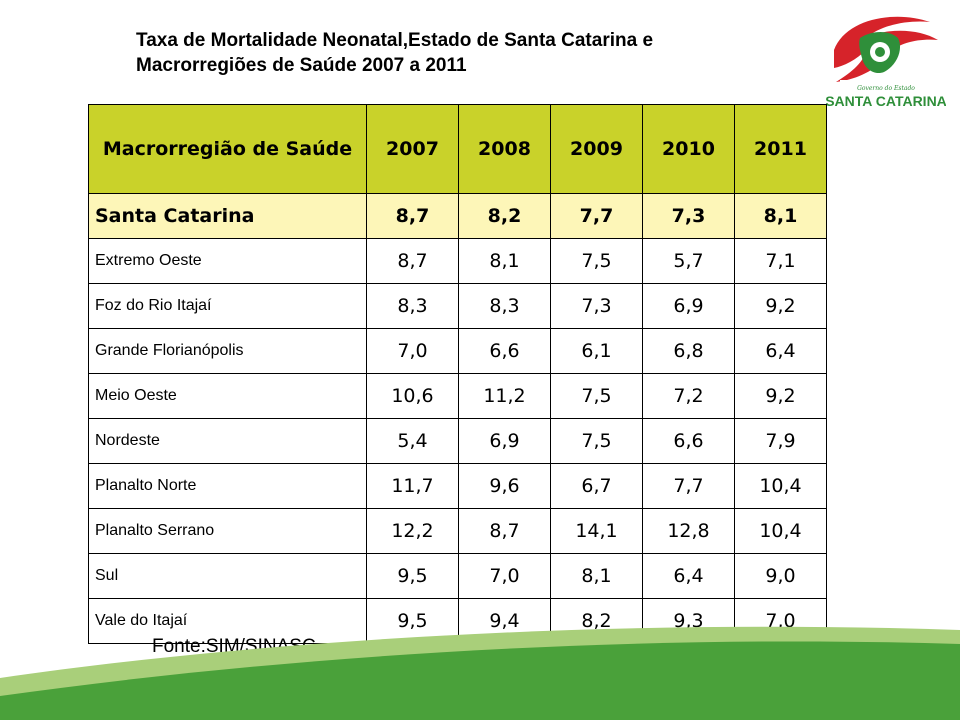 This screenshot has width=960, height=720. I want to click on santa-catarina-logo-image: Governo do Estado SANTA CATARINA, so click(886, 62).